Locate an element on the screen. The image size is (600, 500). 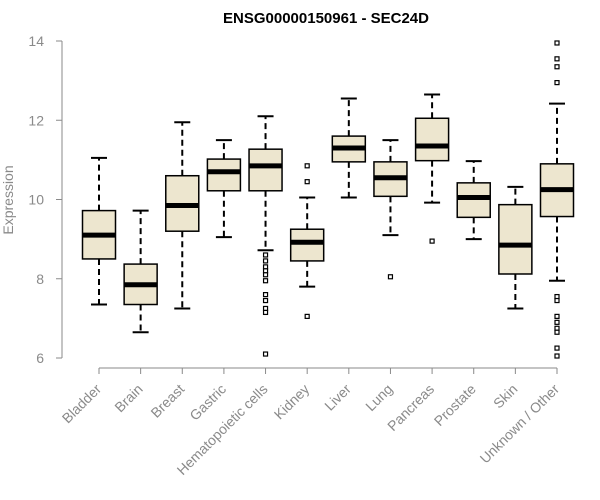
y-tick-label: 6 is located at coordinates (40, 358).